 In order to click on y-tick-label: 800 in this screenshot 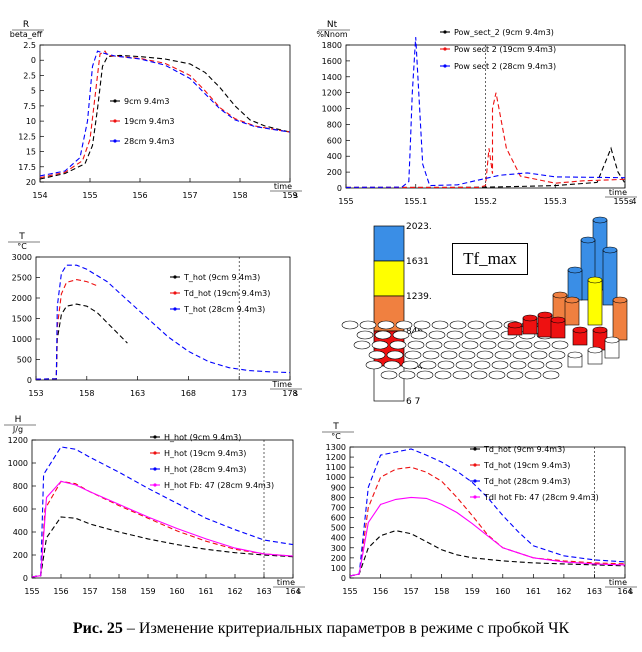, I will do `click(334, 124)`.